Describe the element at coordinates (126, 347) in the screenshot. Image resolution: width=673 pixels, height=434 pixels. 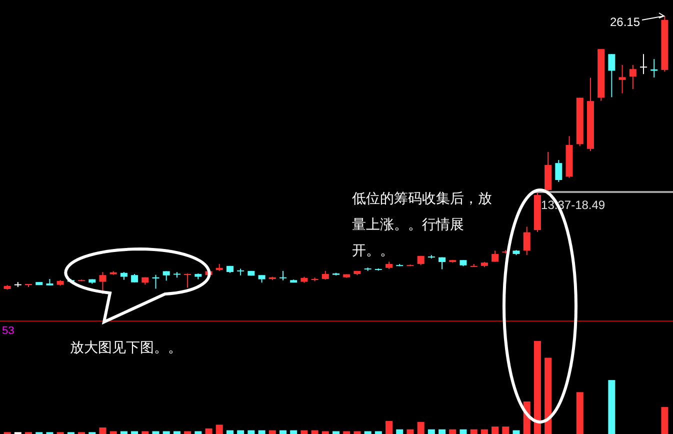
I see `annotation: 放大图见下图。。` at that location.